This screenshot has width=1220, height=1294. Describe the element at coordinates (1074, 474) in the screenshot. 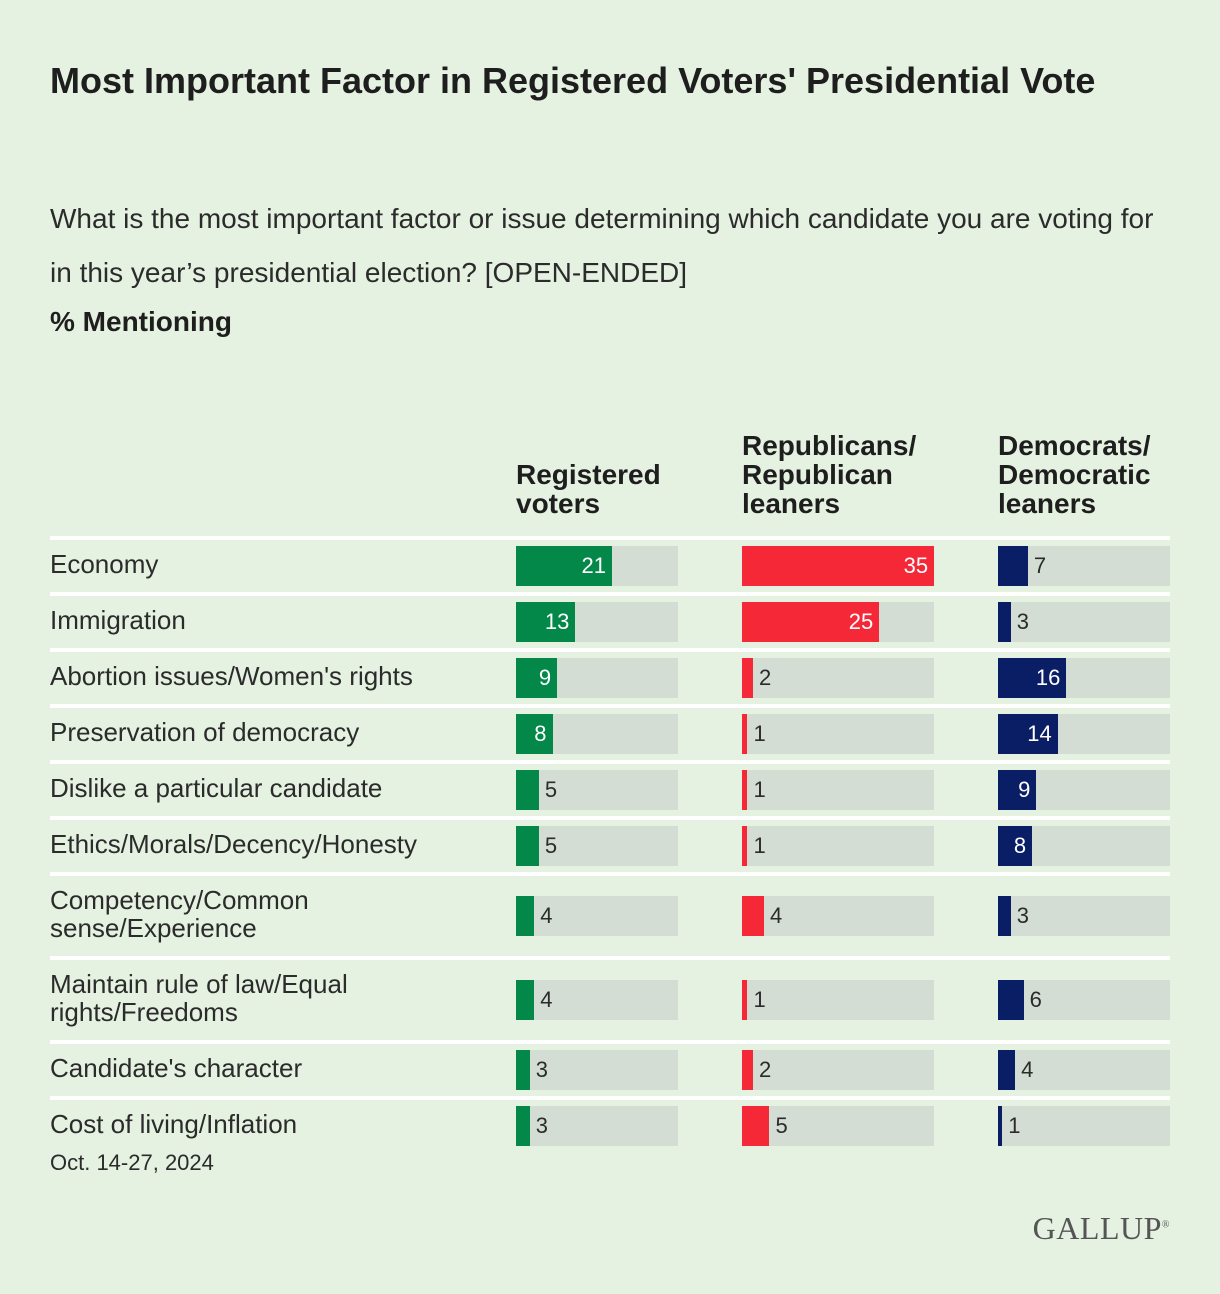

I see `column-header-democrats: Democrats/ Democratic leaners` at that location.